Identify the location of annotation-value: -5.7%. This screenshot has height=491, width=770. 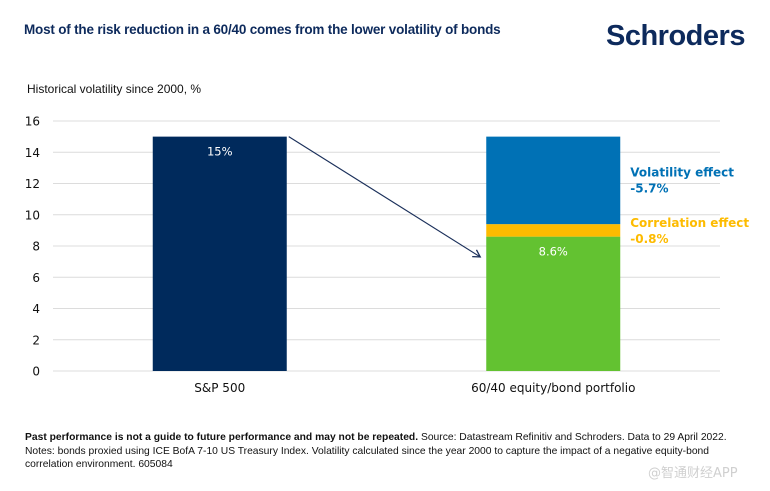
(649, 188).